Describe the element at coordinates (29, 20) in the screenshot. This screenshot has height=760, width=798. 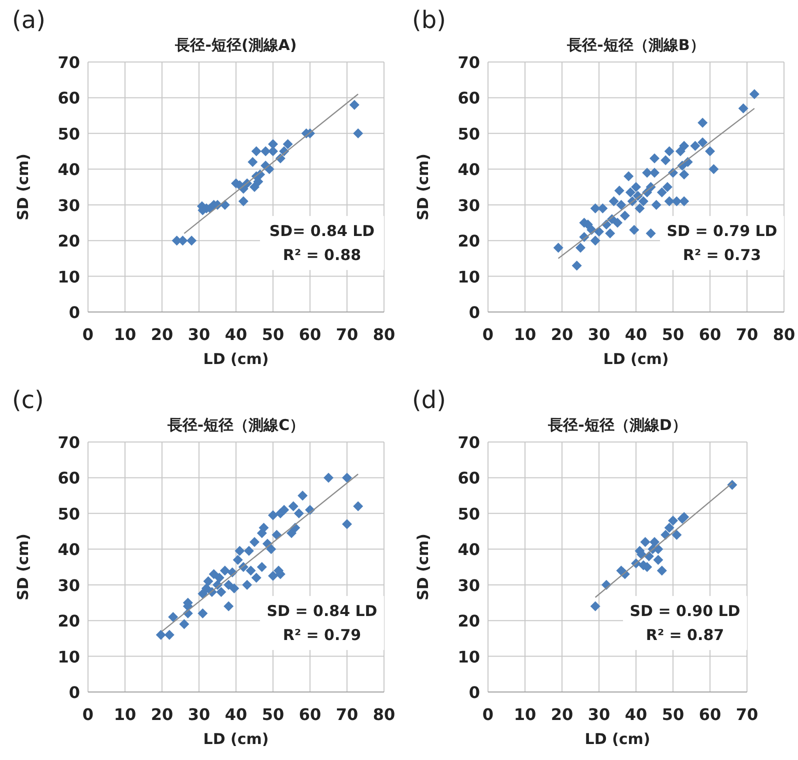
I see `text: (a)` at that location.